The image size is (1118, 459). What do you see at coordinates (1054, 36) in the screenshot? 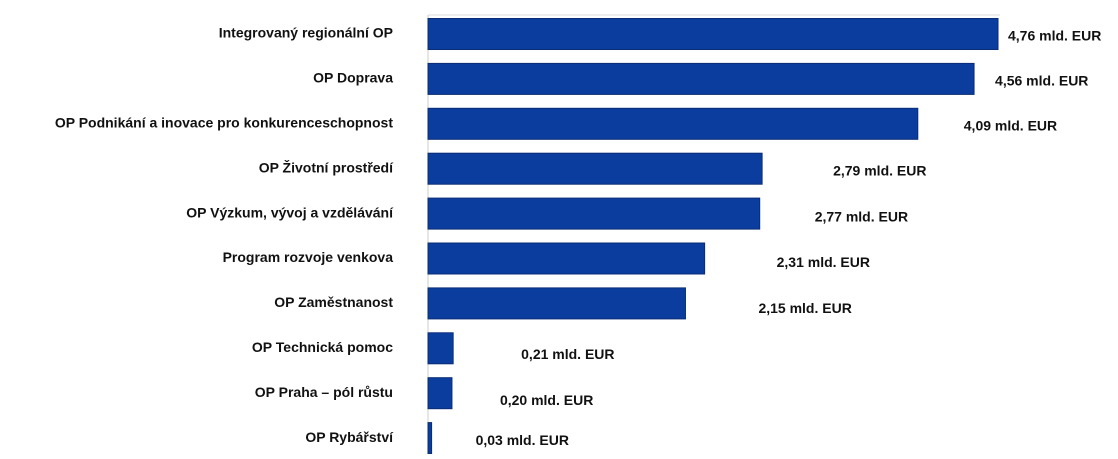
I see `value-label: 4,76 mld. EUR` at bounding box center [1054, 36].